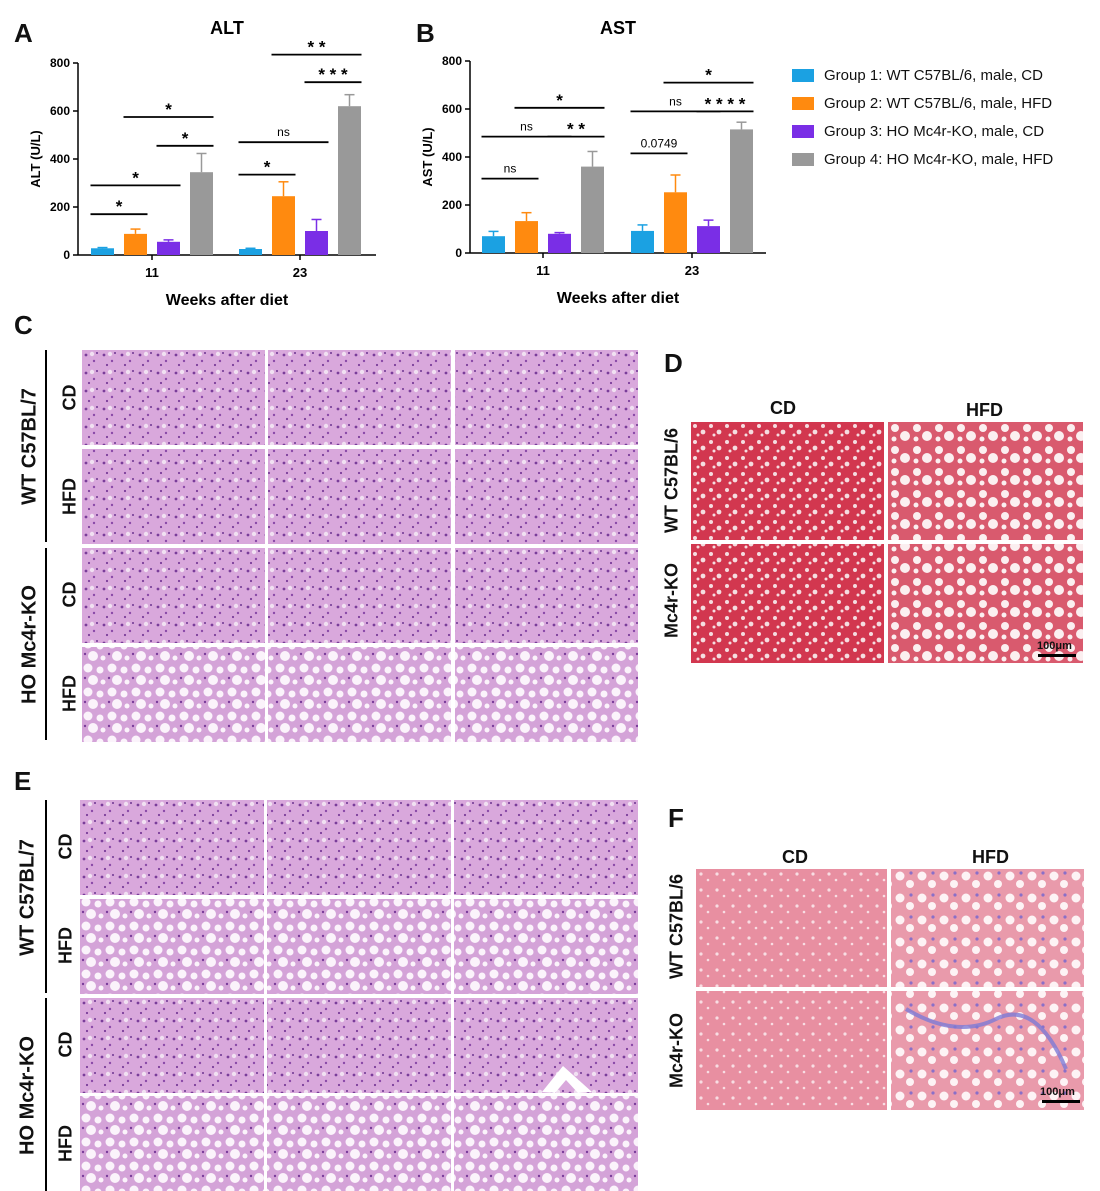 The image size is (1100, 1191). Describe the element at coordinates (676, 1051) in the screenshot. I see `panel-f-row-ko: Mc4r-KO` at that location.